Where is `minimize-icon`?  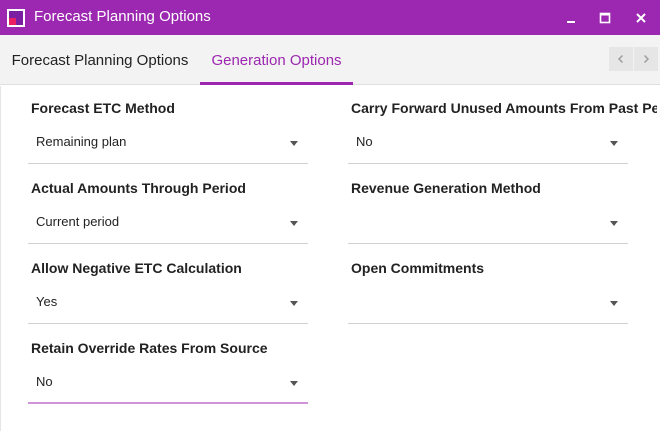
minimize-icon is located at coordinates (571, 21).